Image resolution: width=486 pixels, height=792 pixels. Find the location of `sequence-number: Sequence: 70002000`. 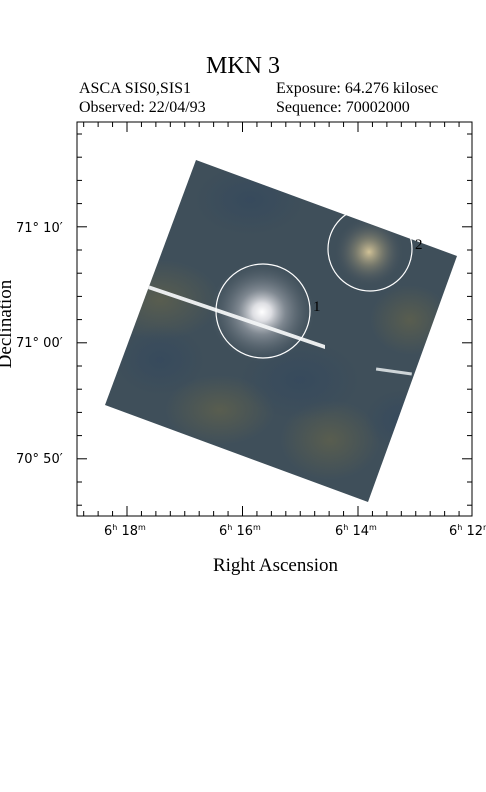

sequence-number: Sequence: 70002000 is located at coordinates (343, 107).